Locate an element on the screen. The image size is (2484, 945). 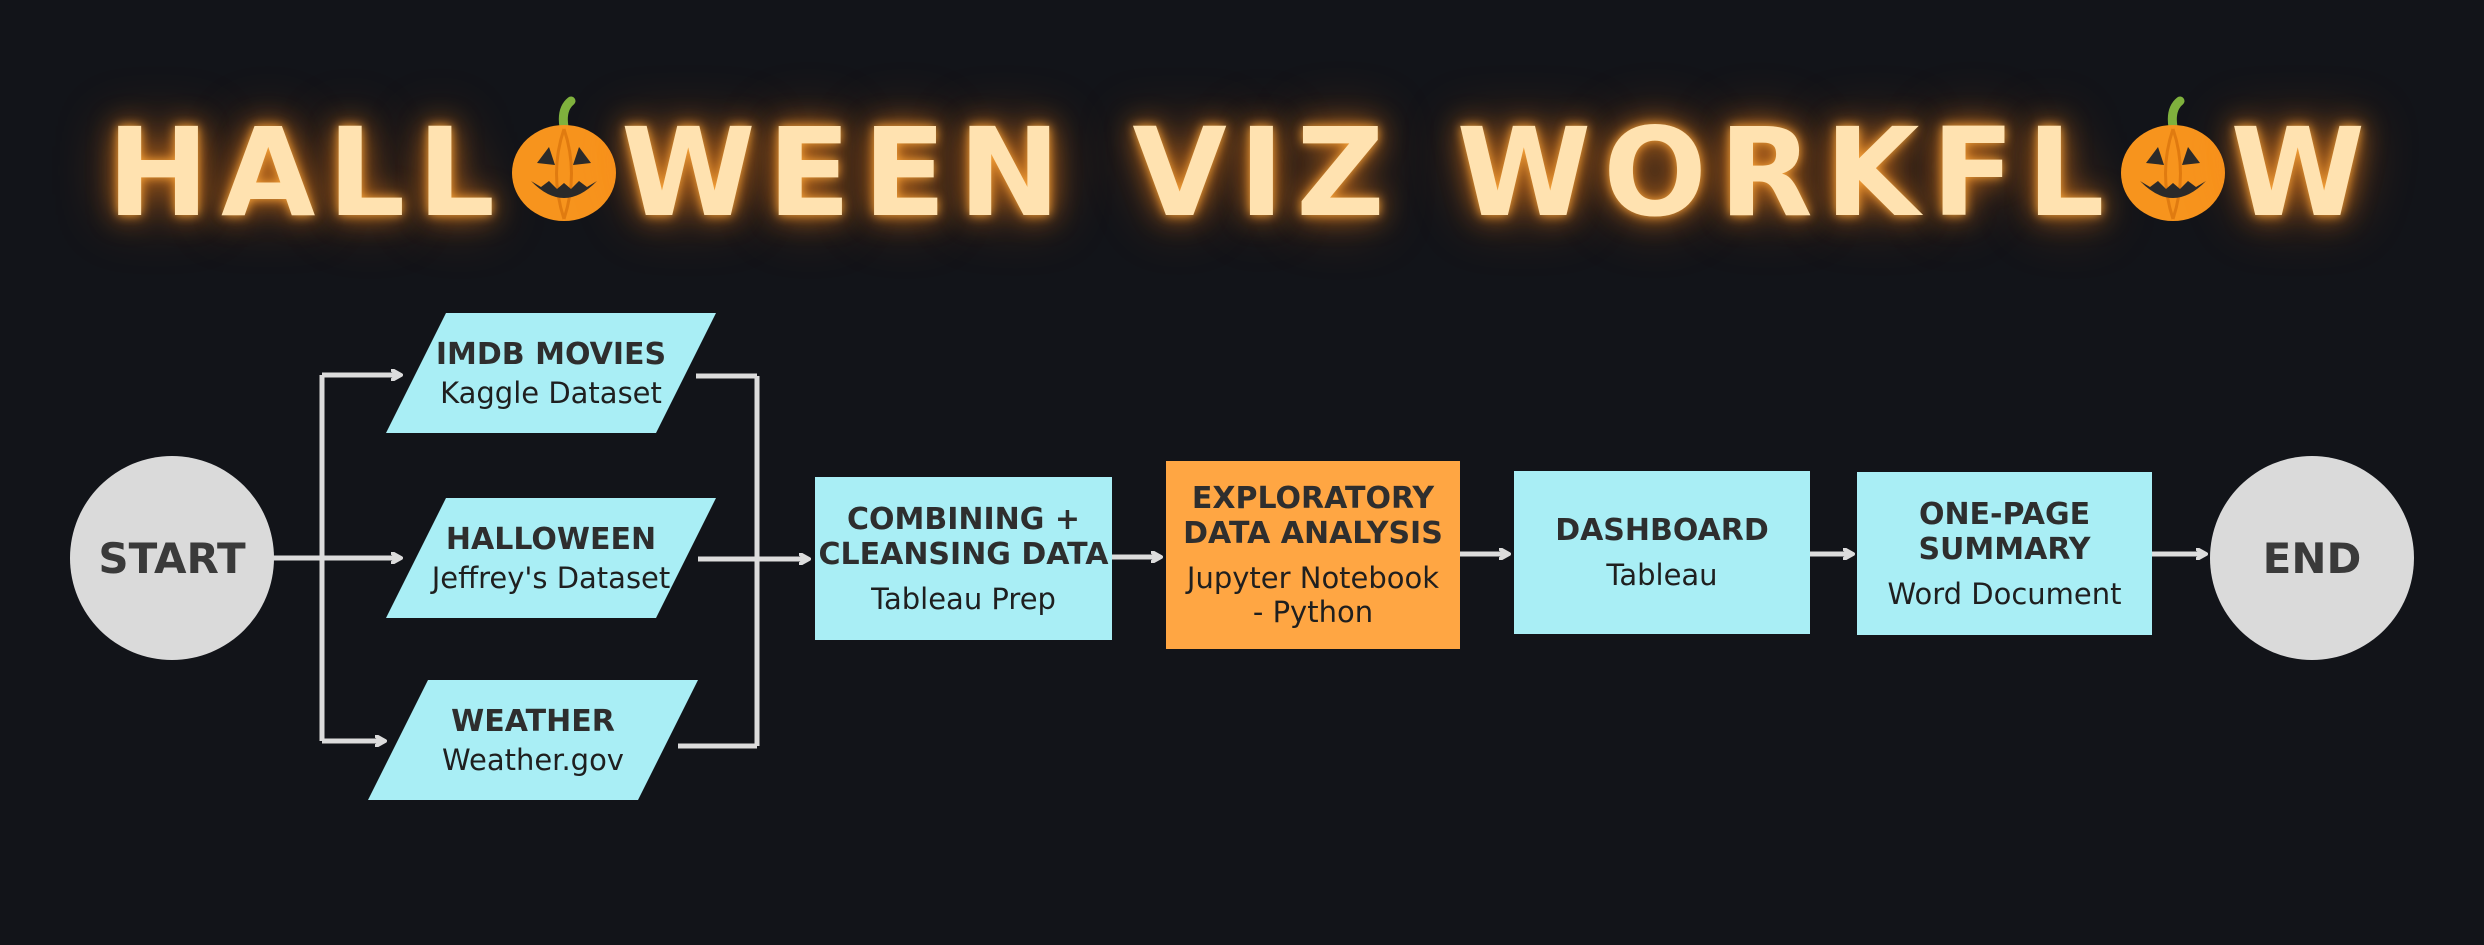
start-node: START is located at coordinates (172, 558).